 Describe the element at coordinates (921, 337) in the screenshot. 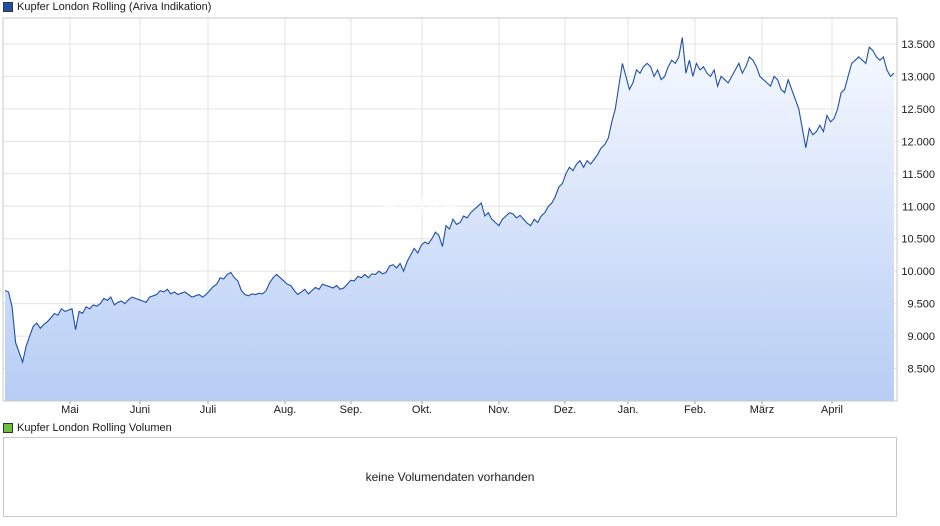

I see `y-tick-label: 9.000` at that location.